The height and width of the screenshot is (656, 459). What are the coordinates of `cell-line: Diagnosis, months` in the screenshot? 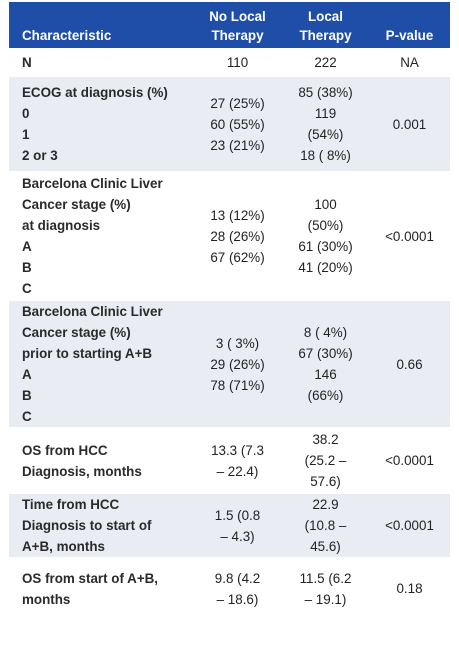 It's located at (82, 471).